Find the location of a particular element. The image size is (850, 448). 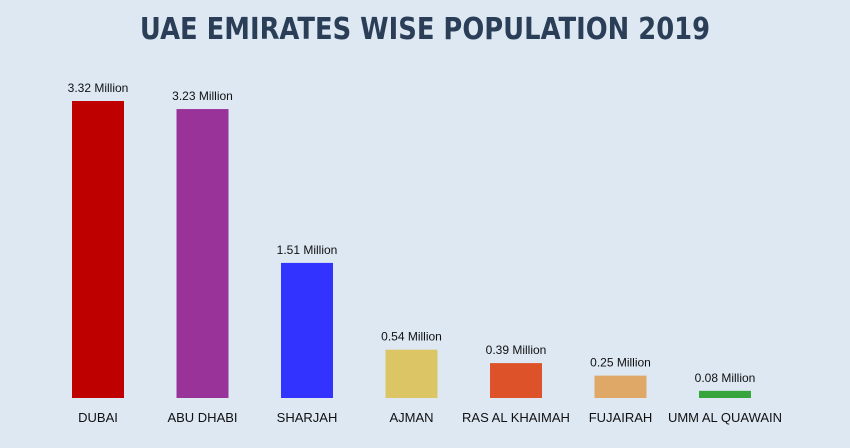

category-label-abu-dhabi: ABU DHABI is located at coordinates (202, 417).